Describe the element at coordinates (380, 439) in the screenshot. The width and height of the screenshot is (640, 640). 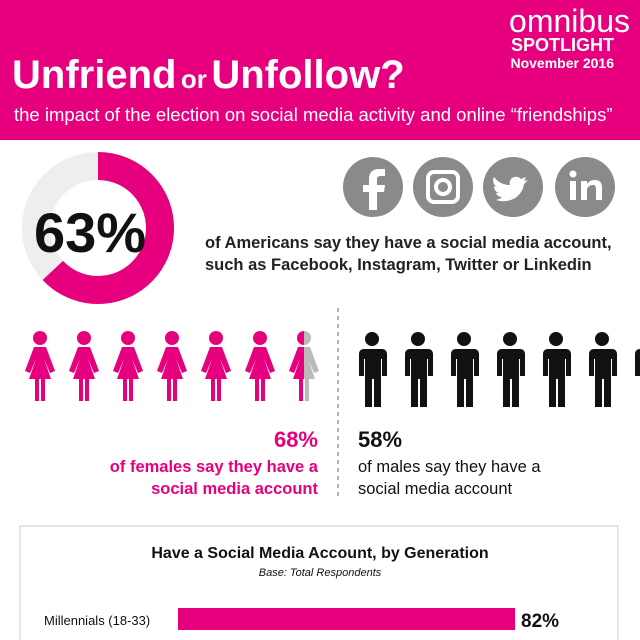
I see `males-value: 58%` at that location.